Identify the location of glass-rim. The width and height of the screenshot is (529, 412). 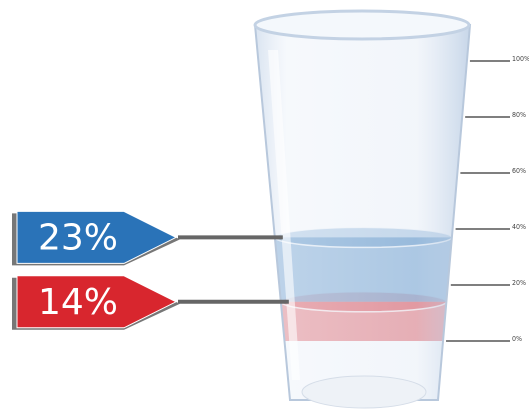
(362, 25).